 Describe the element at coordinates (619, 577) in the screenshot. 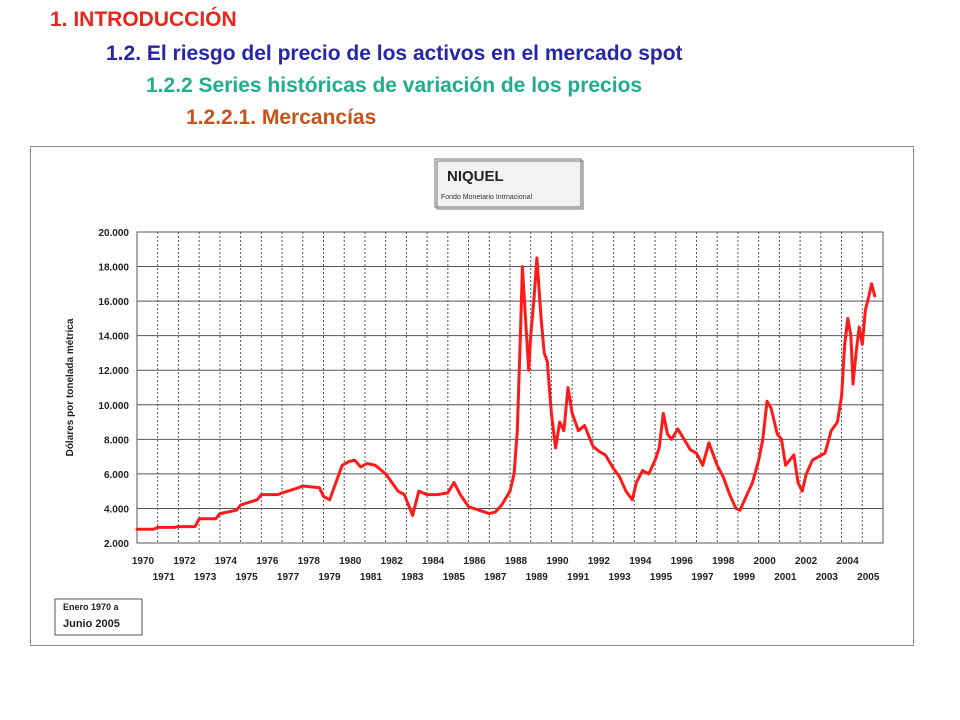

I see `x-tick-label: 1993` at that location.